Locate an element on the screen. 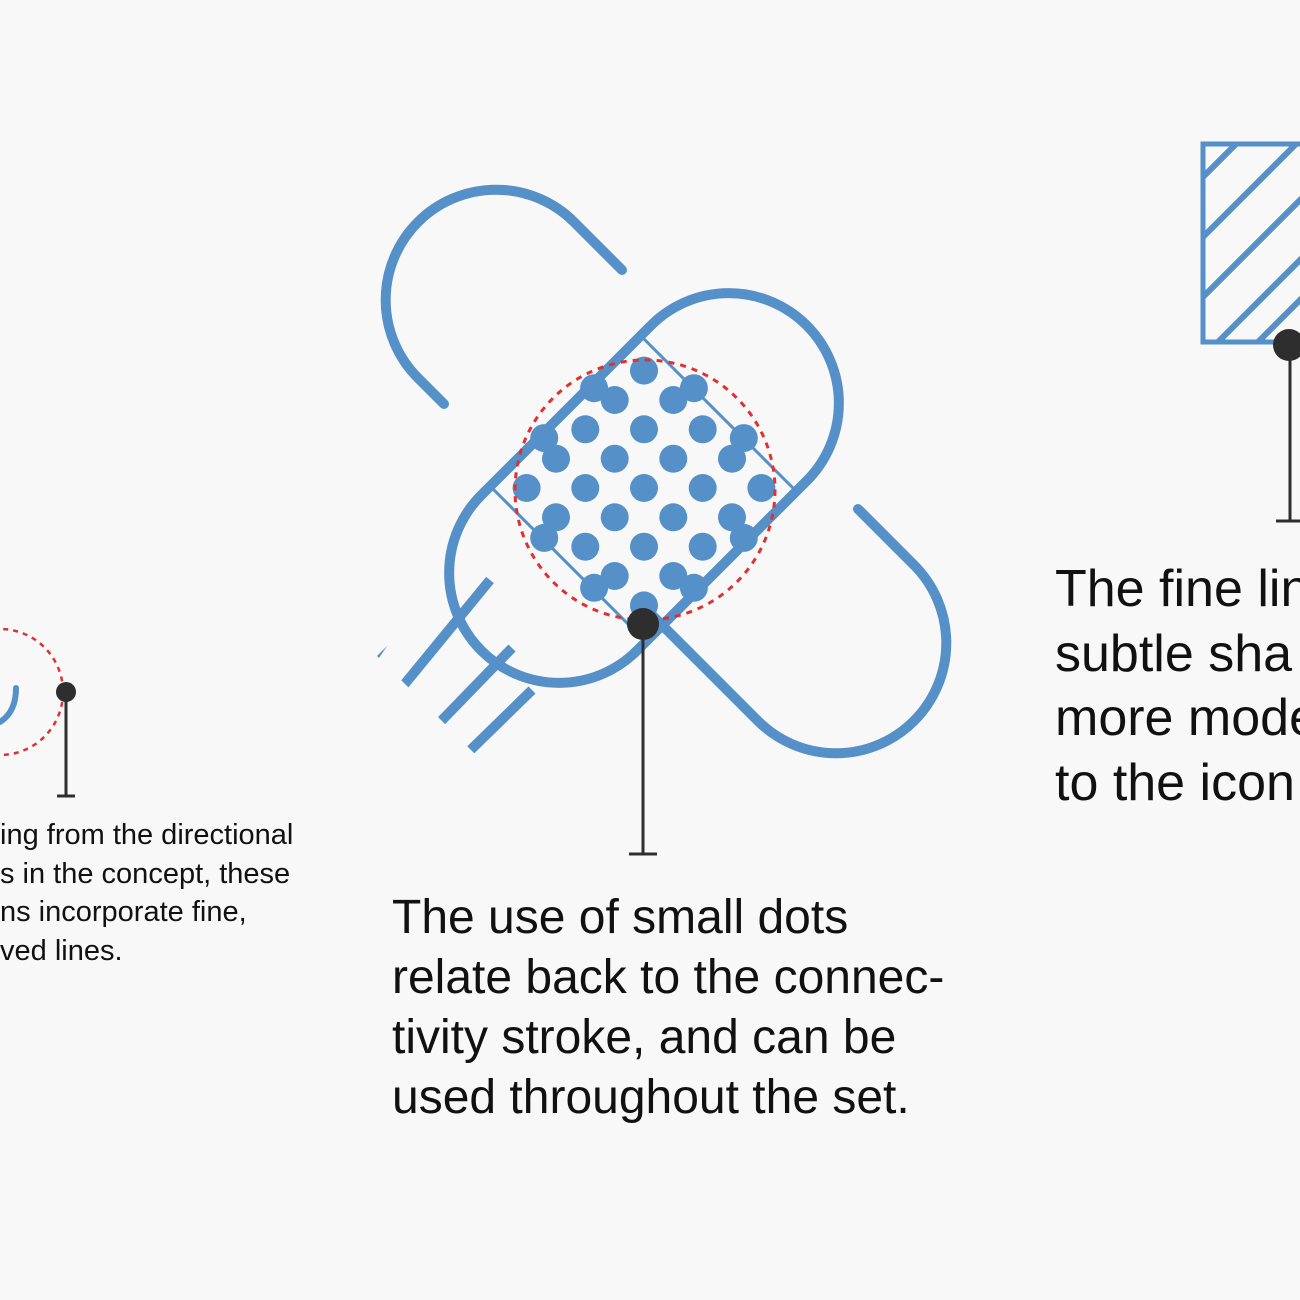 The height and width of the screenshot is (1300, 1300). right-caption-line: to the icon is located at coordinates (1175, 782).